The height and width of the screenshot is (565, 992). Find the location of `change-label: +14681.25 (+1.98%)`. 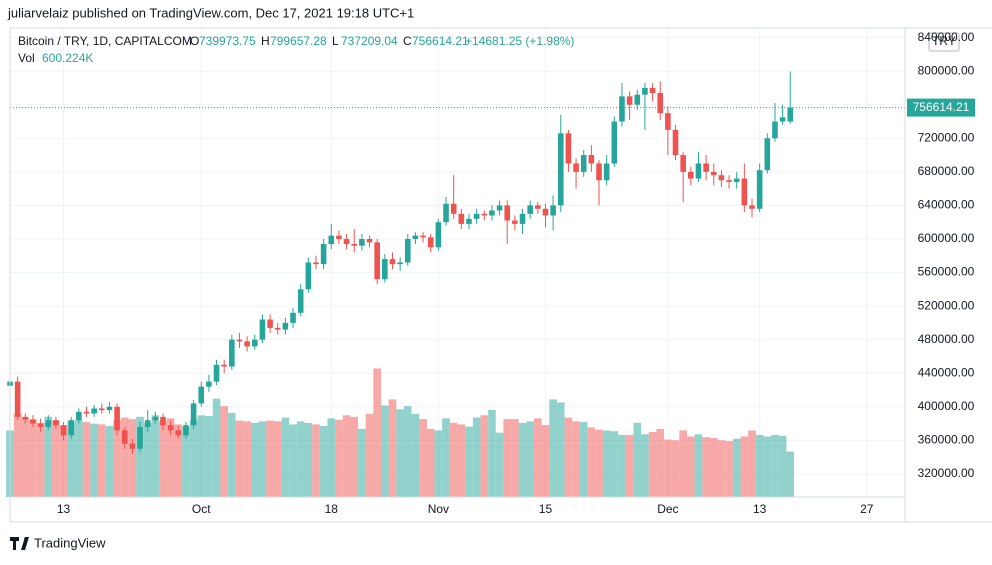

change-label: +14681.25 (+1.98%) is located at coordinates (519, 41).